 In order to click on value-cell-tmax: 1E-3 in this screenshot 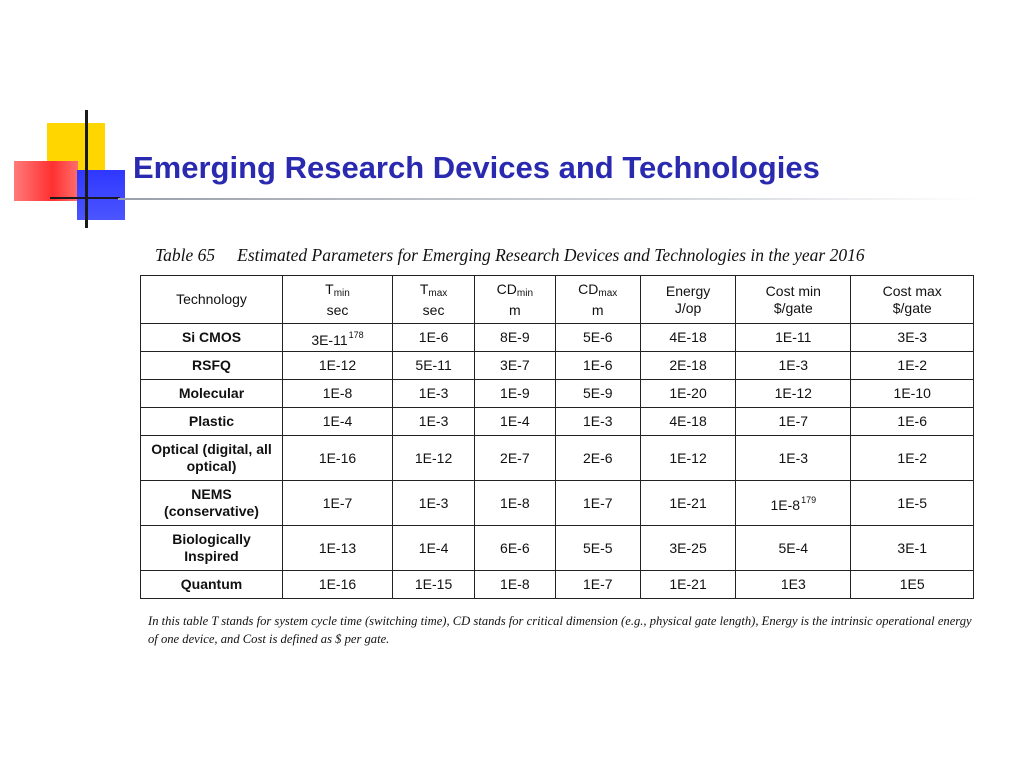, I will do `click(433, 393)`.